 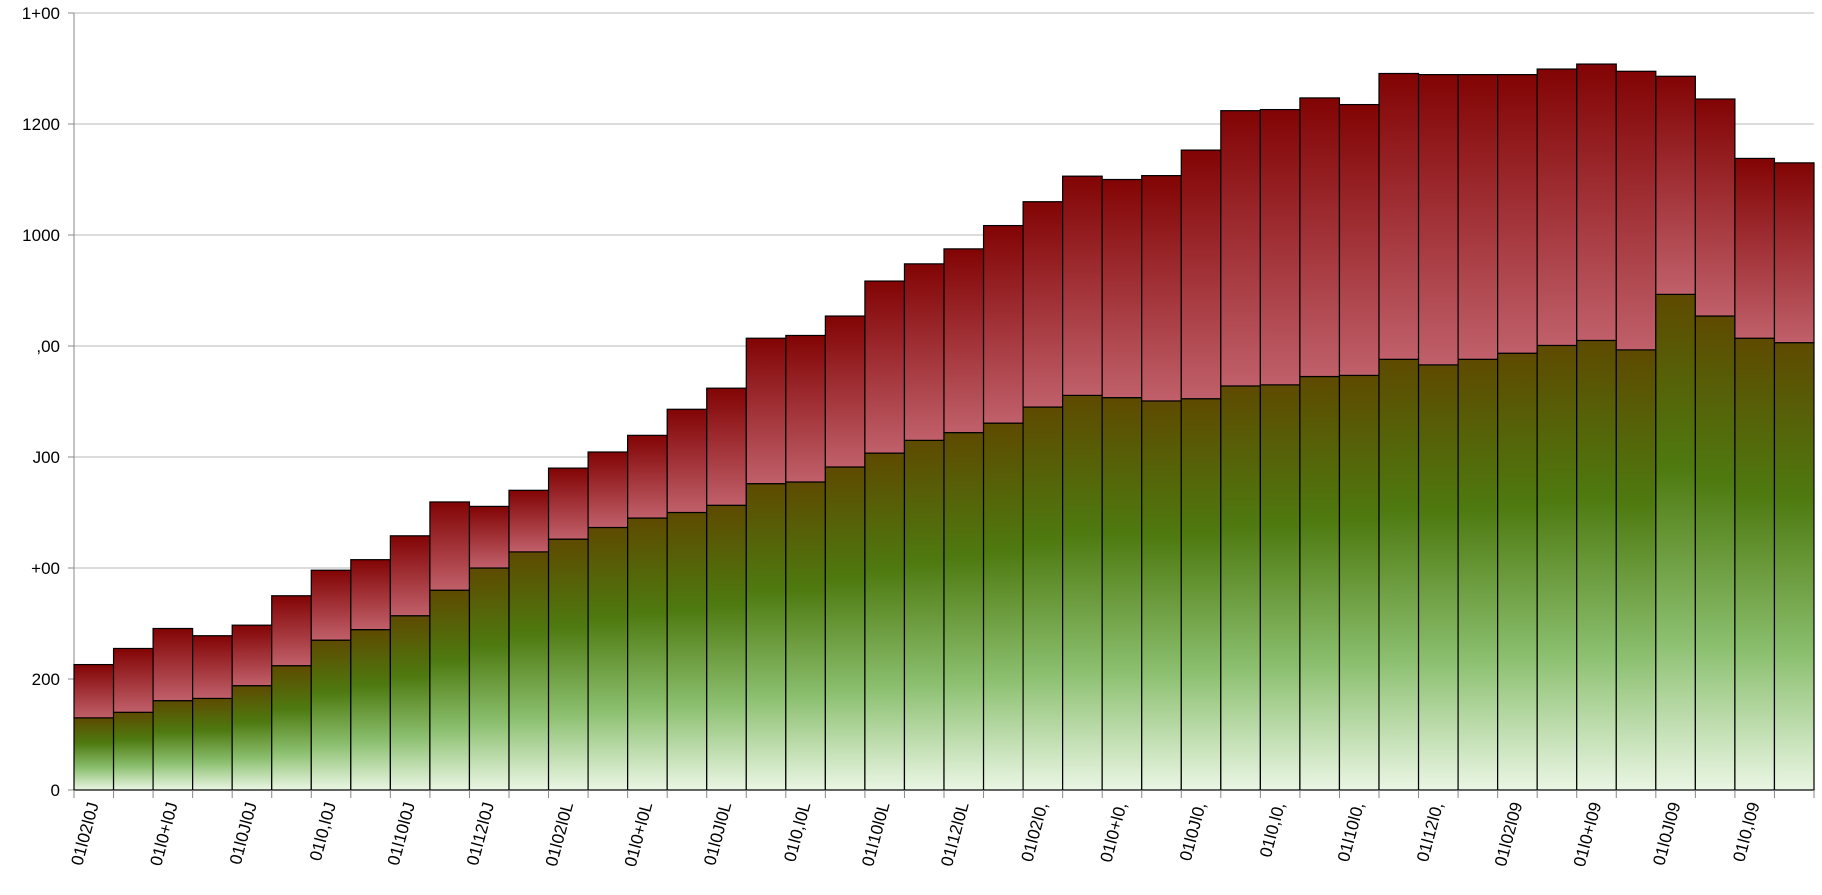 I want to click on x-tick-label: 01ǀ02ǀ0,, so click(x=1035, y=832).